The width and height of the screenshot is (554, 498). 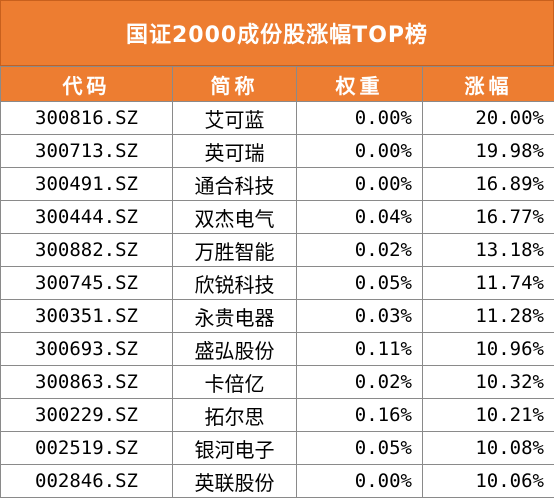 I want to click on stock-code-cell: 002846.SZ, so click(x=87, y=481).